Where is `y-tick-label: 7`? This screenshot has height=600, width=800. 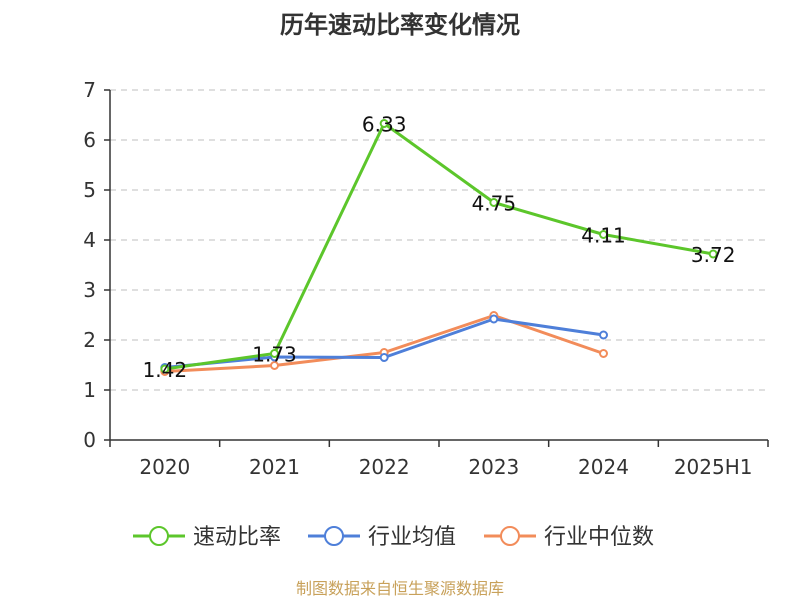
y-tick-label: 7 is located at coordinates (89, 90).